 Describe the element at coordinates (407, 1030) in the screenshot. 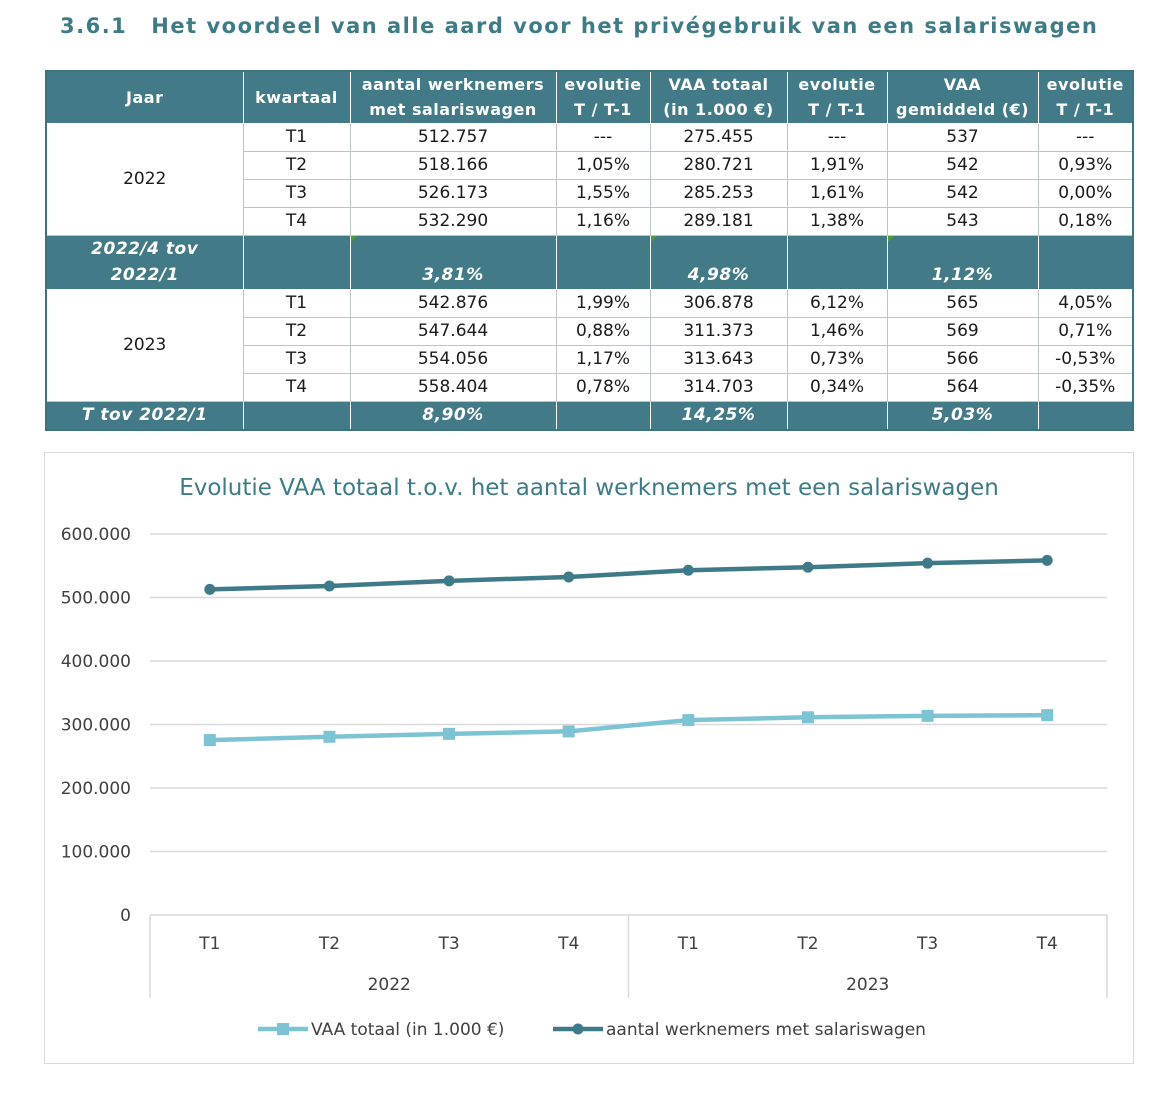

I see `legend-label: VAA totaal (in 1.000 €)` at that location.